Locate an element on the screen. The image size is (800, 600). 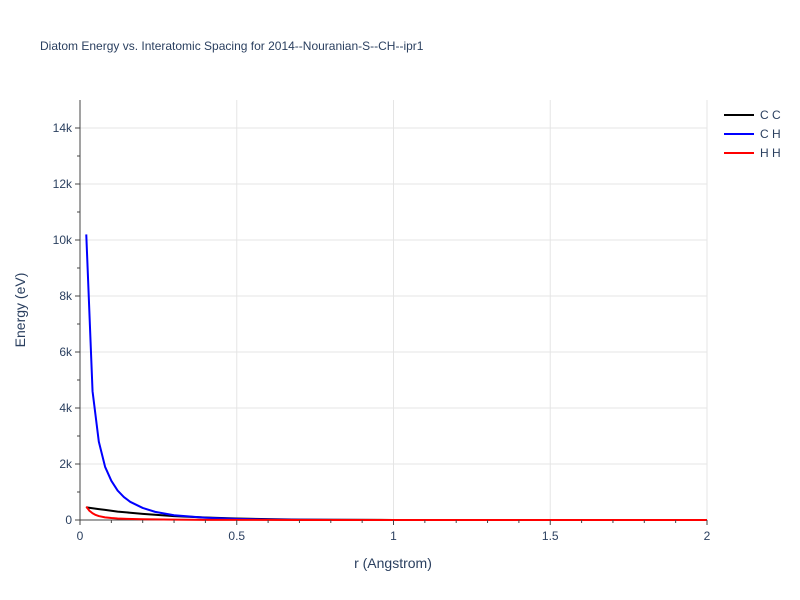
y-tick-label: 14k is located at coordinates (63, 128).